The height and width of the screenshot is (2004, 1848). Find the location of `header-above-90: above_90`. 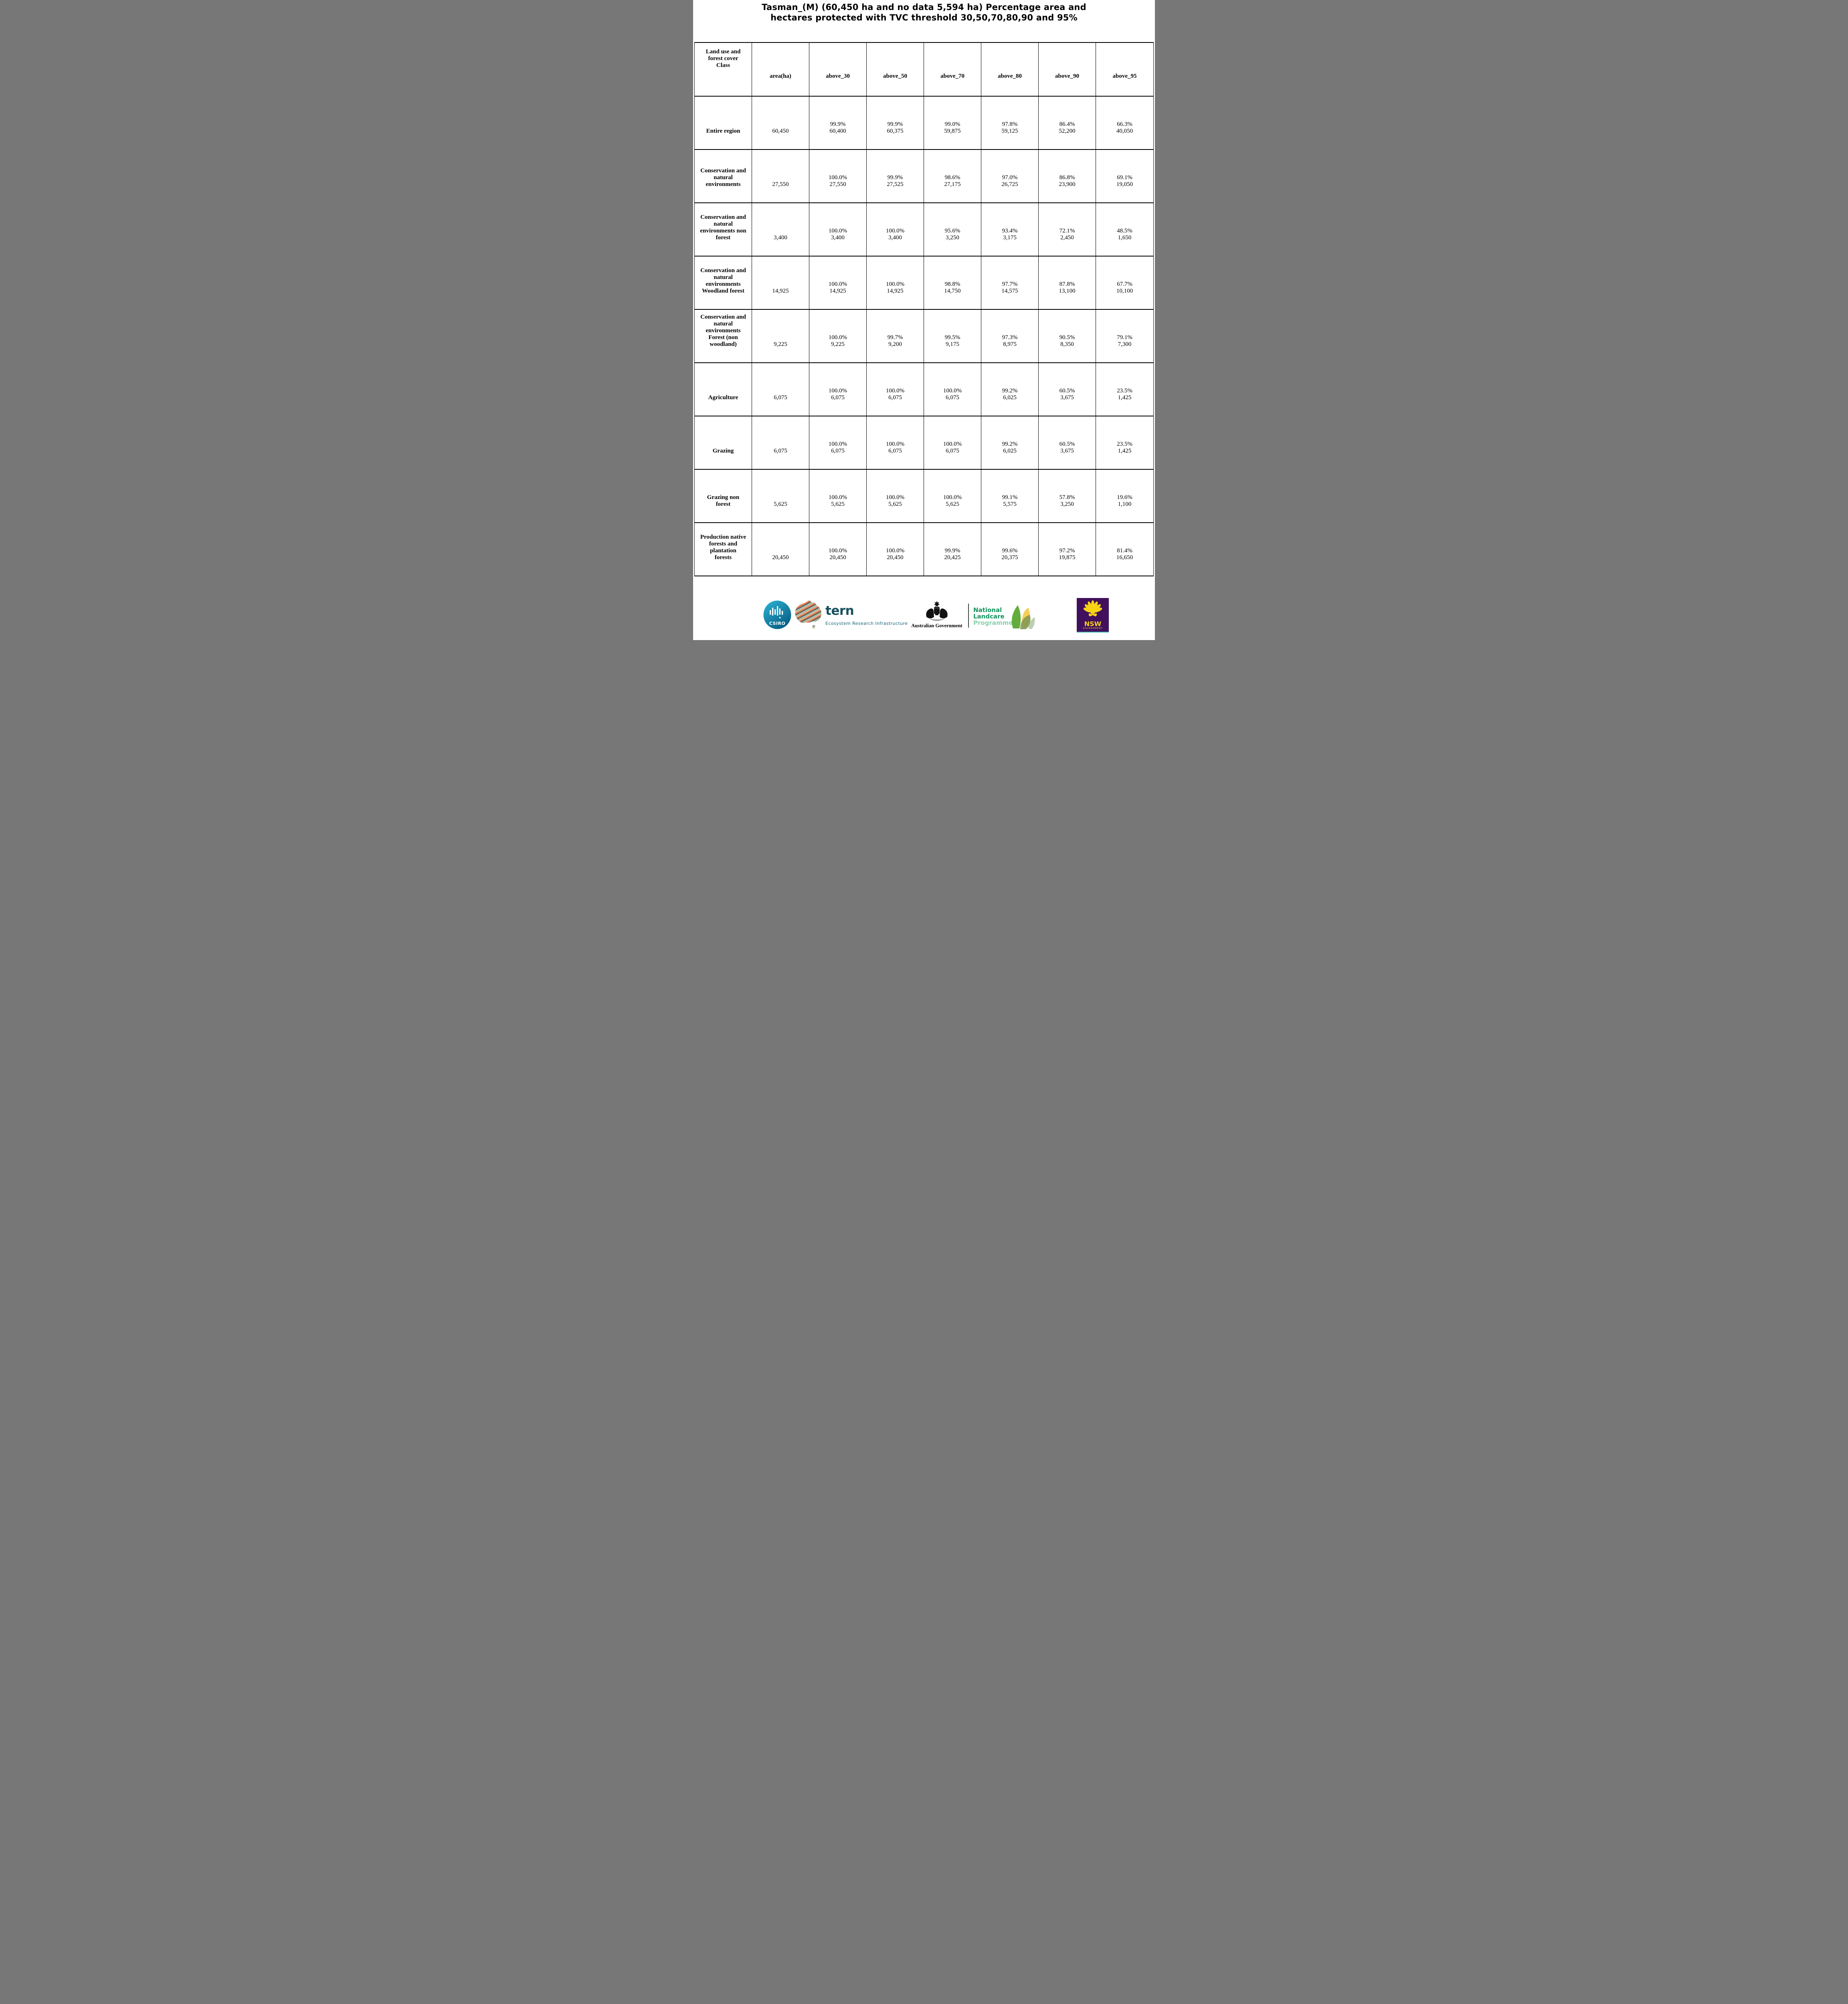

header-above-90: above_90 is located at coordinates (1067, 69).